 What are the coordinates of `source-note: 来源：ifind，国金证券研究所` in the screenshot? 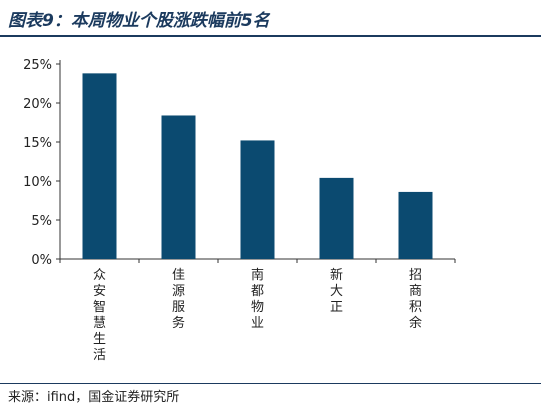 It's located at (94, 397).